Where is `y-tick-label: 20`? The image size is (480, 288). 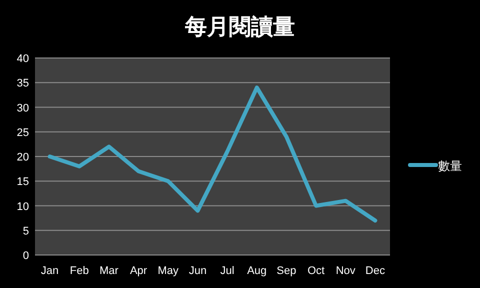 y-tick-label: 20 is located at coordinates (22, 158).